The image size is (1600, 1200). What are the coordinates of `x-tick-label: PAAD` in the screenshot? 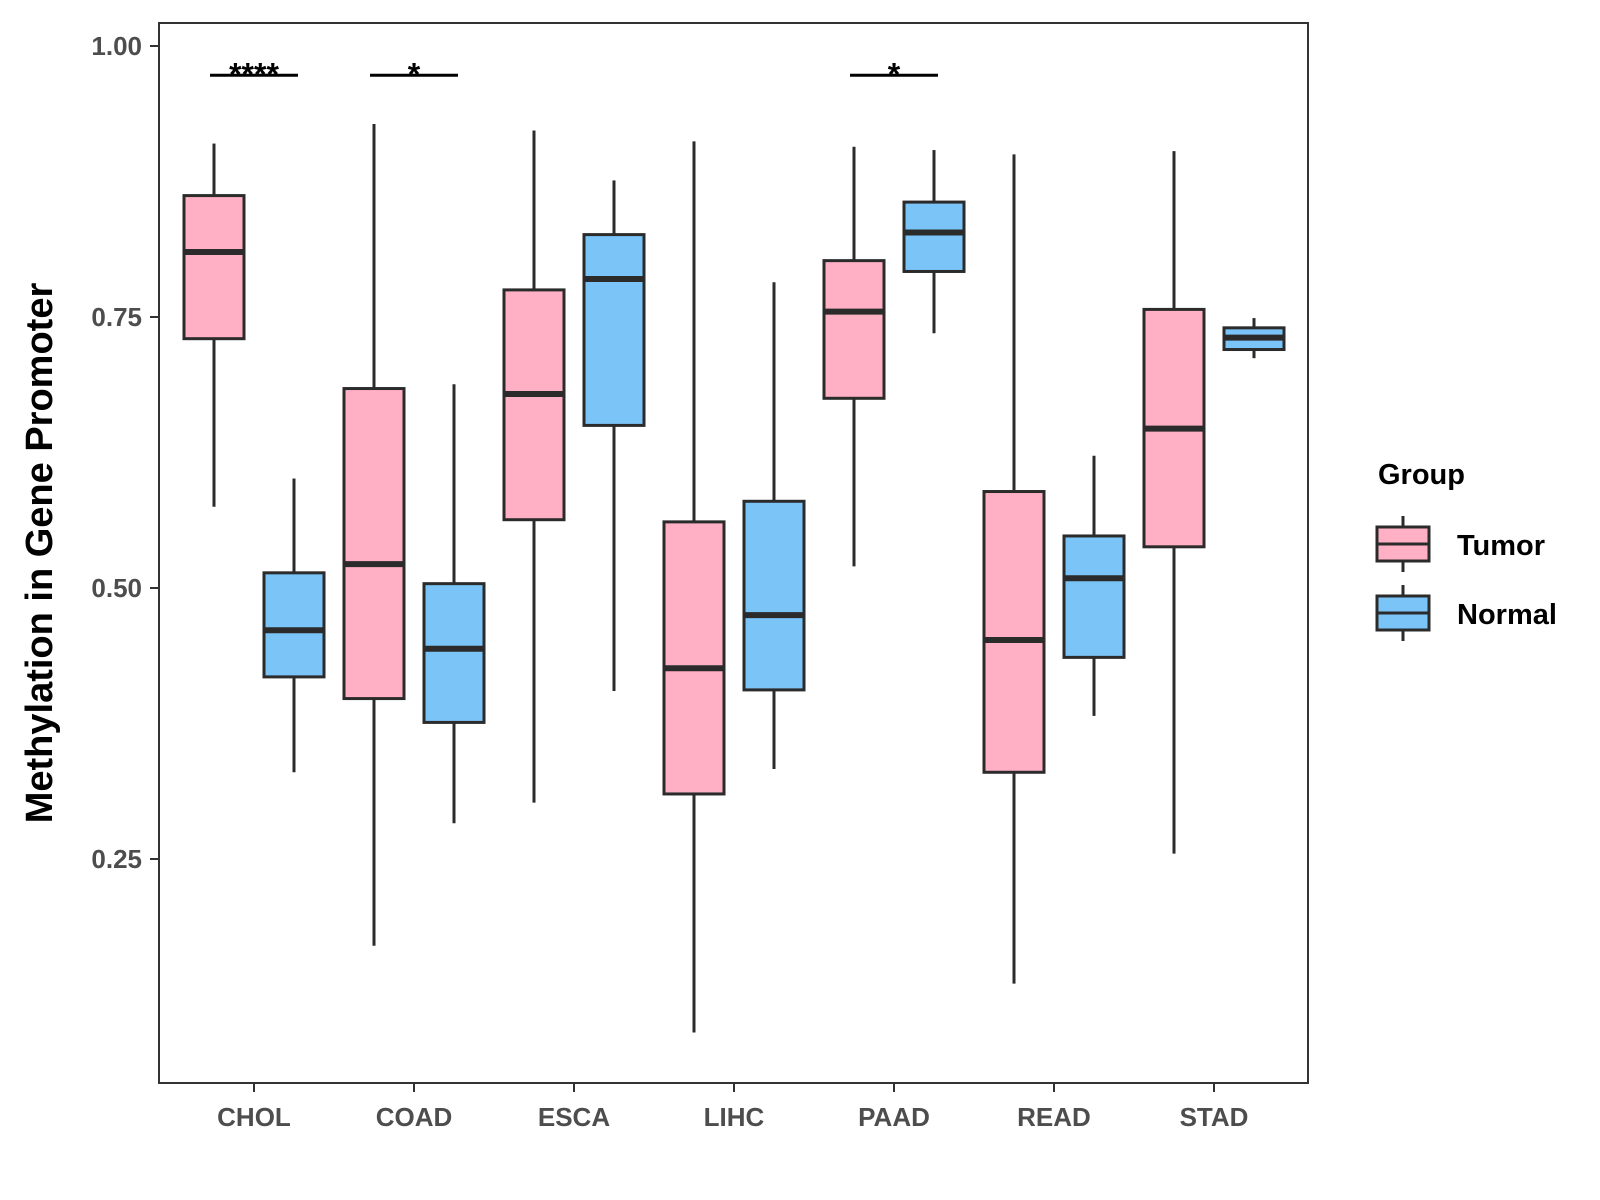 It's located at (894, 1117).